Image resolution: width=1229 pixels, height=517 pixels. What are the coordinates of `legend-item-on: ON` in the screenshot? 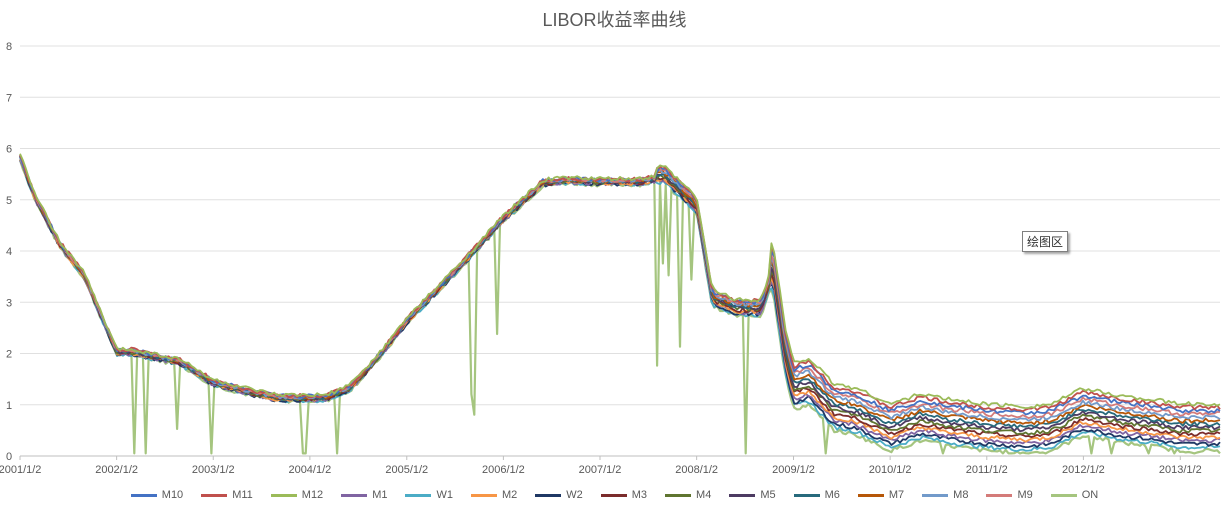 It's located at (1074, 495).